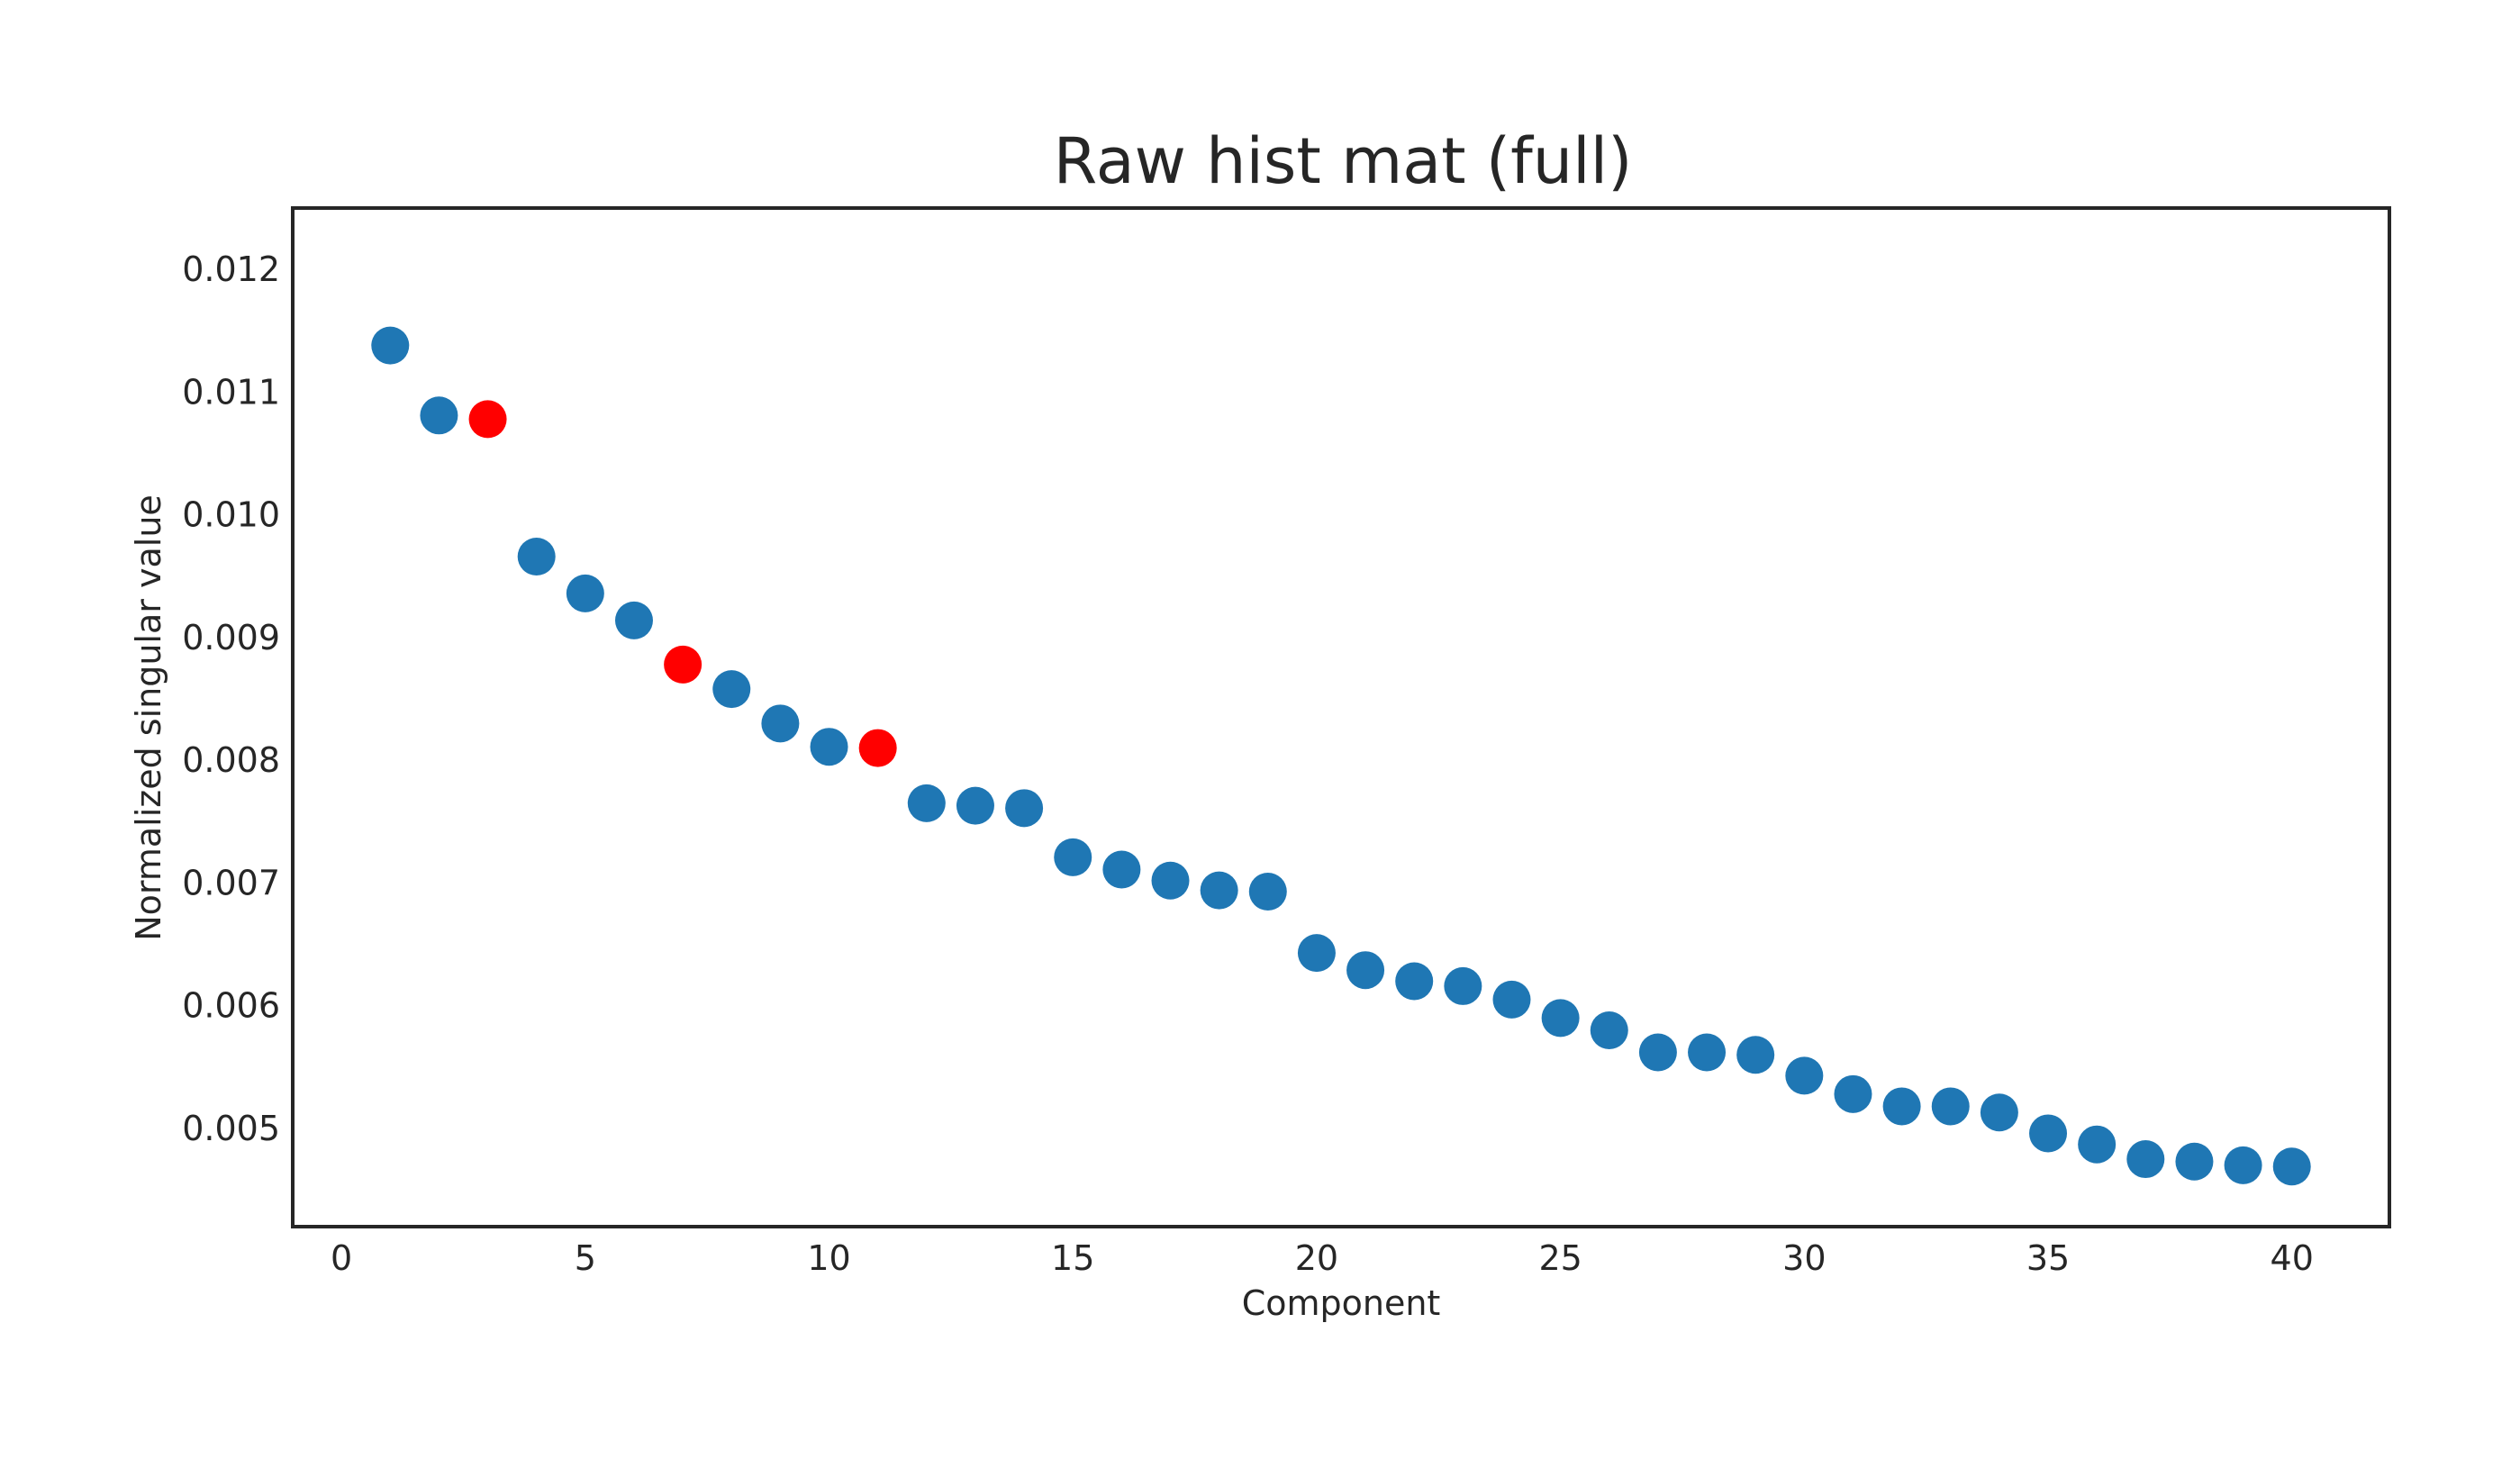 Image resolution: width=2520 pixels, height=1459 pixels. Describe the element at coordinates (585, 1258) in the screenshot. I see `x-tick-label: 5` at that location.